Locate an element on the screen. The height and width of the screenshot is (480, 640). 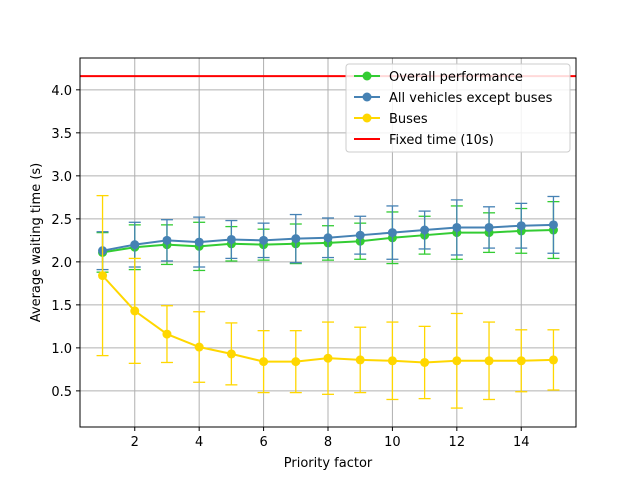
y-tick-label: 3.5 is located at coordinates (61, 134).